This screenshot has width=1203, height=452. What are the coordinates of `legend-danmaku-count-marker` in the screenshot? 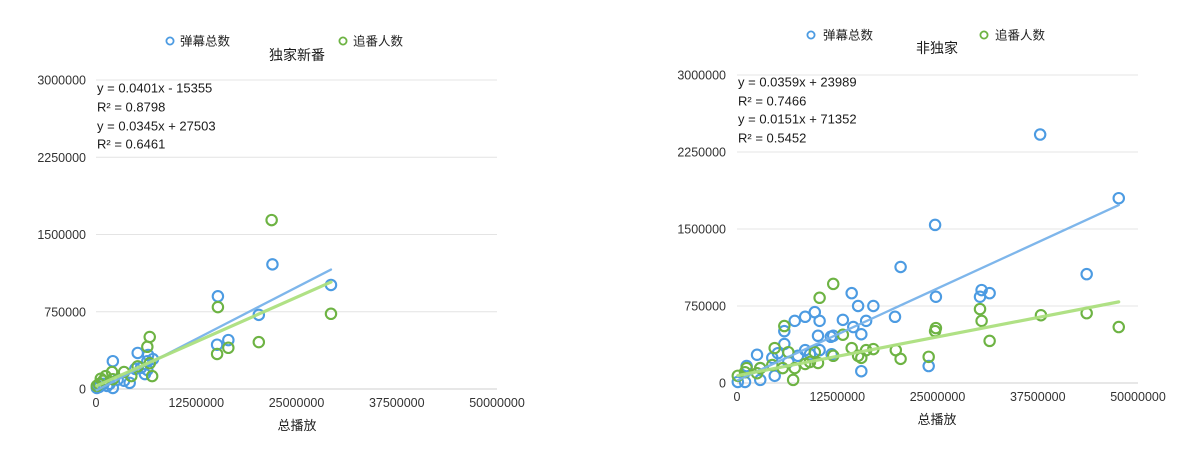 It's located at (170, 41).